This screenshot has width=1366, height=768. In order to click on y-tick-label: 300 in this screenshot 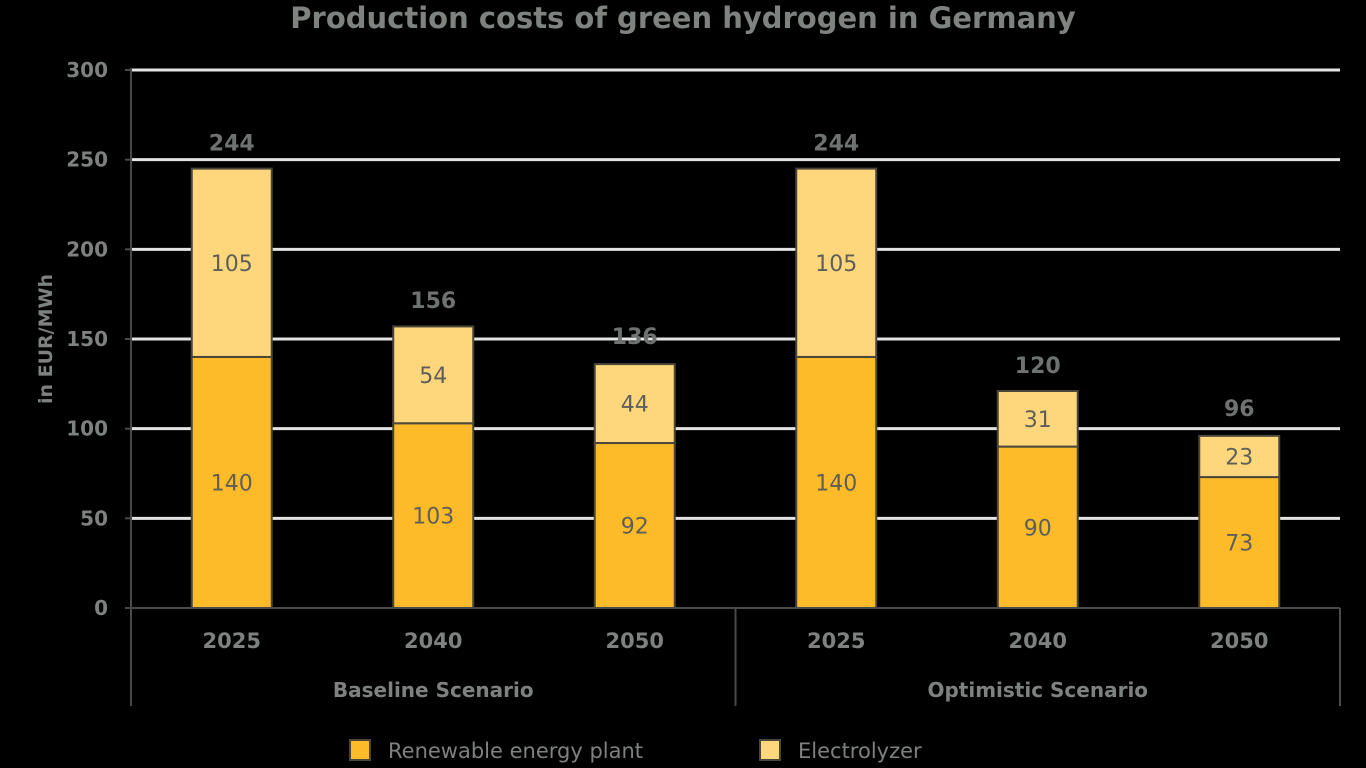, I will do `click(87, 70)`.